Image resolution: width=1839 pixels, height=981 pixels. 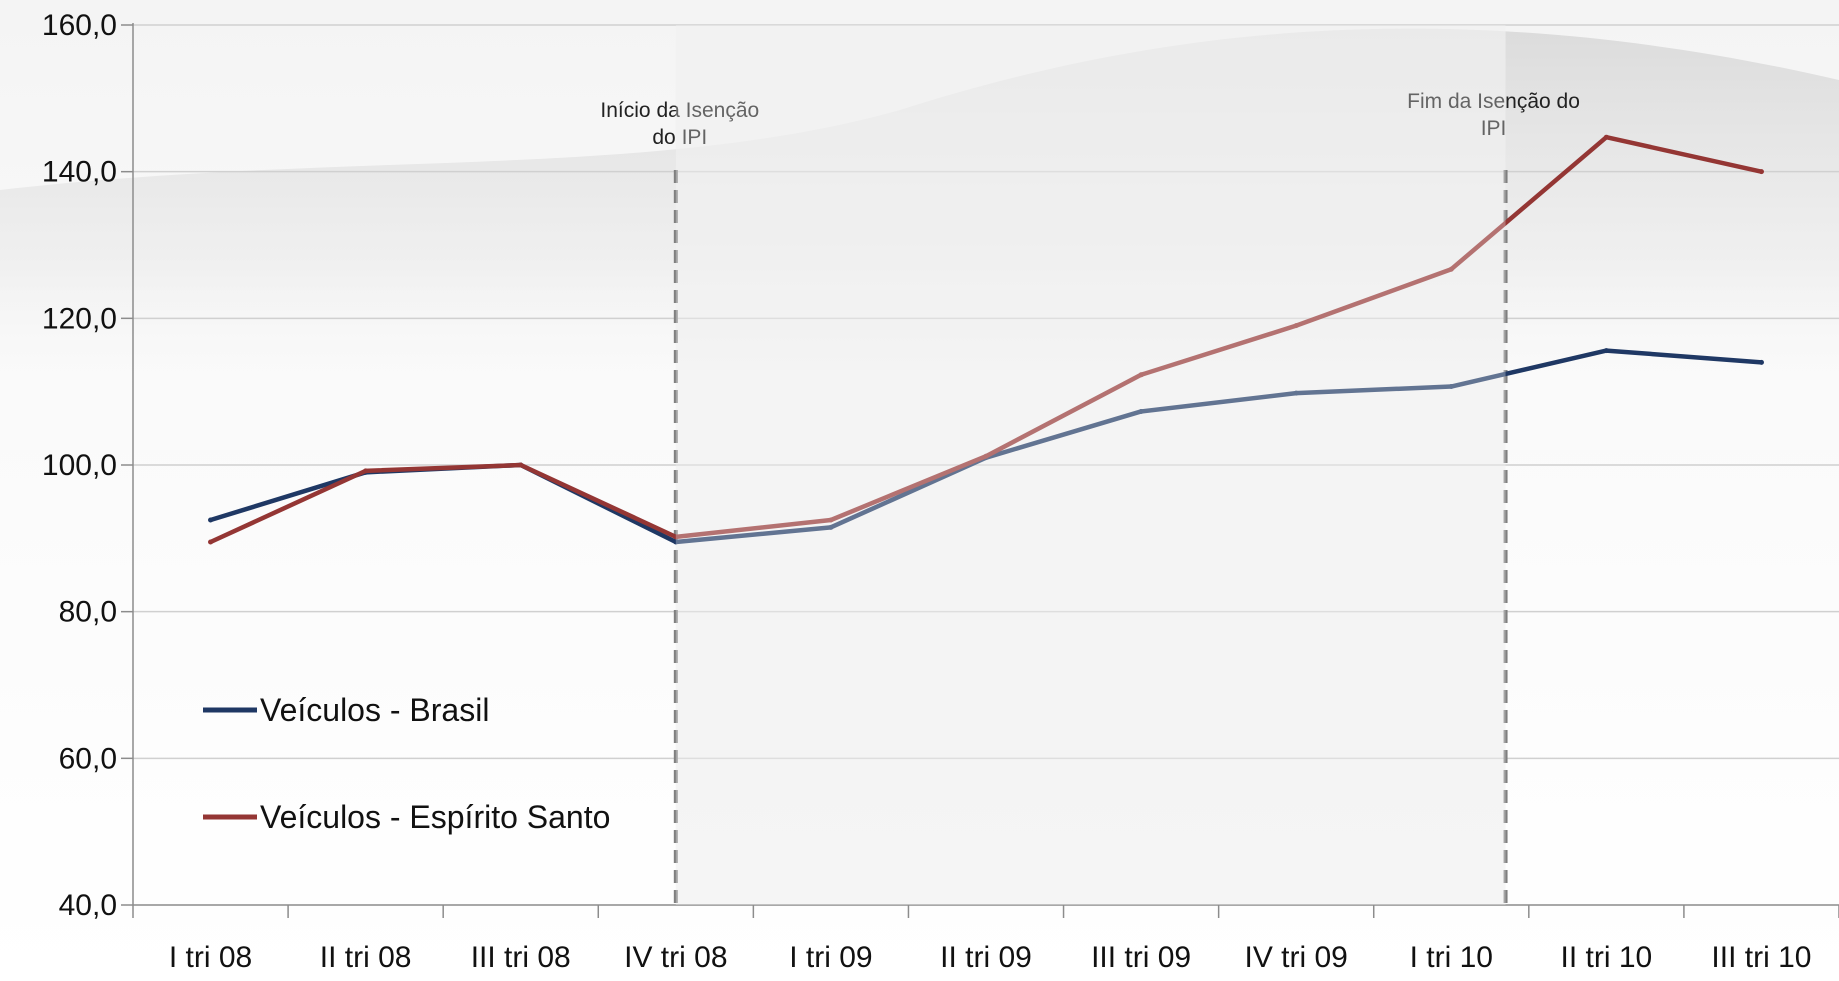 What do you see at coordinates (1141, 957) in the screenshot?
I see `x-tick-label: III tri 09` at bounding box center [1141, 957].